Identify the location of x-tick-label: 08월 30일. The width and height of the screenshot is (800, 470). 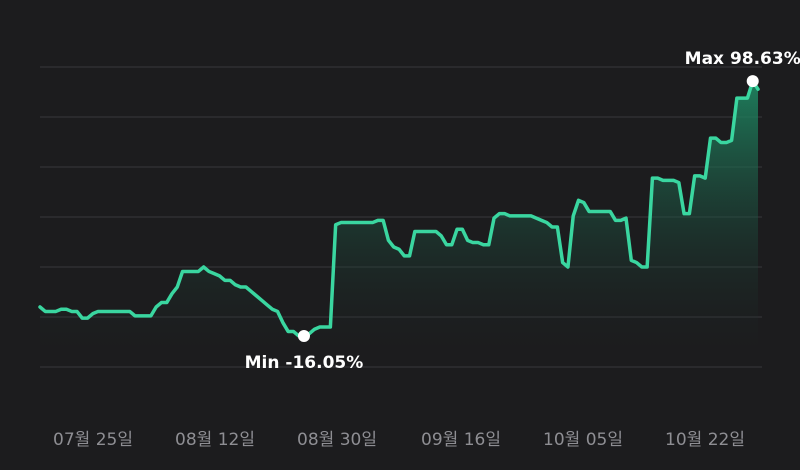
(337, 440).